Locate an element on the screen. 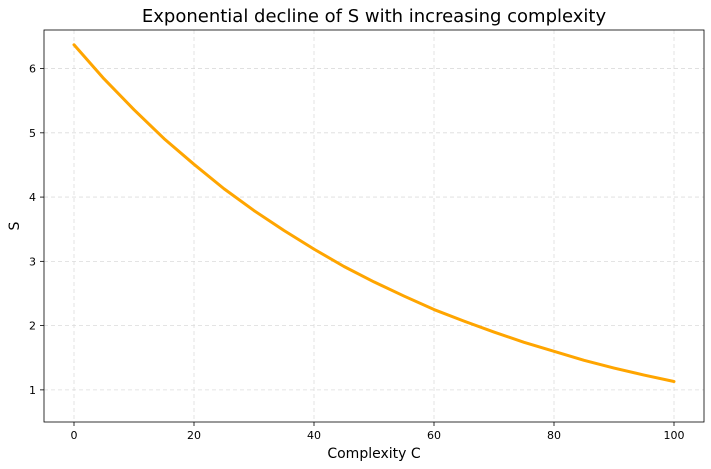 This screenshot has width=711, height=469. y-tick-label: 2 is located at coordinates (32, 326).